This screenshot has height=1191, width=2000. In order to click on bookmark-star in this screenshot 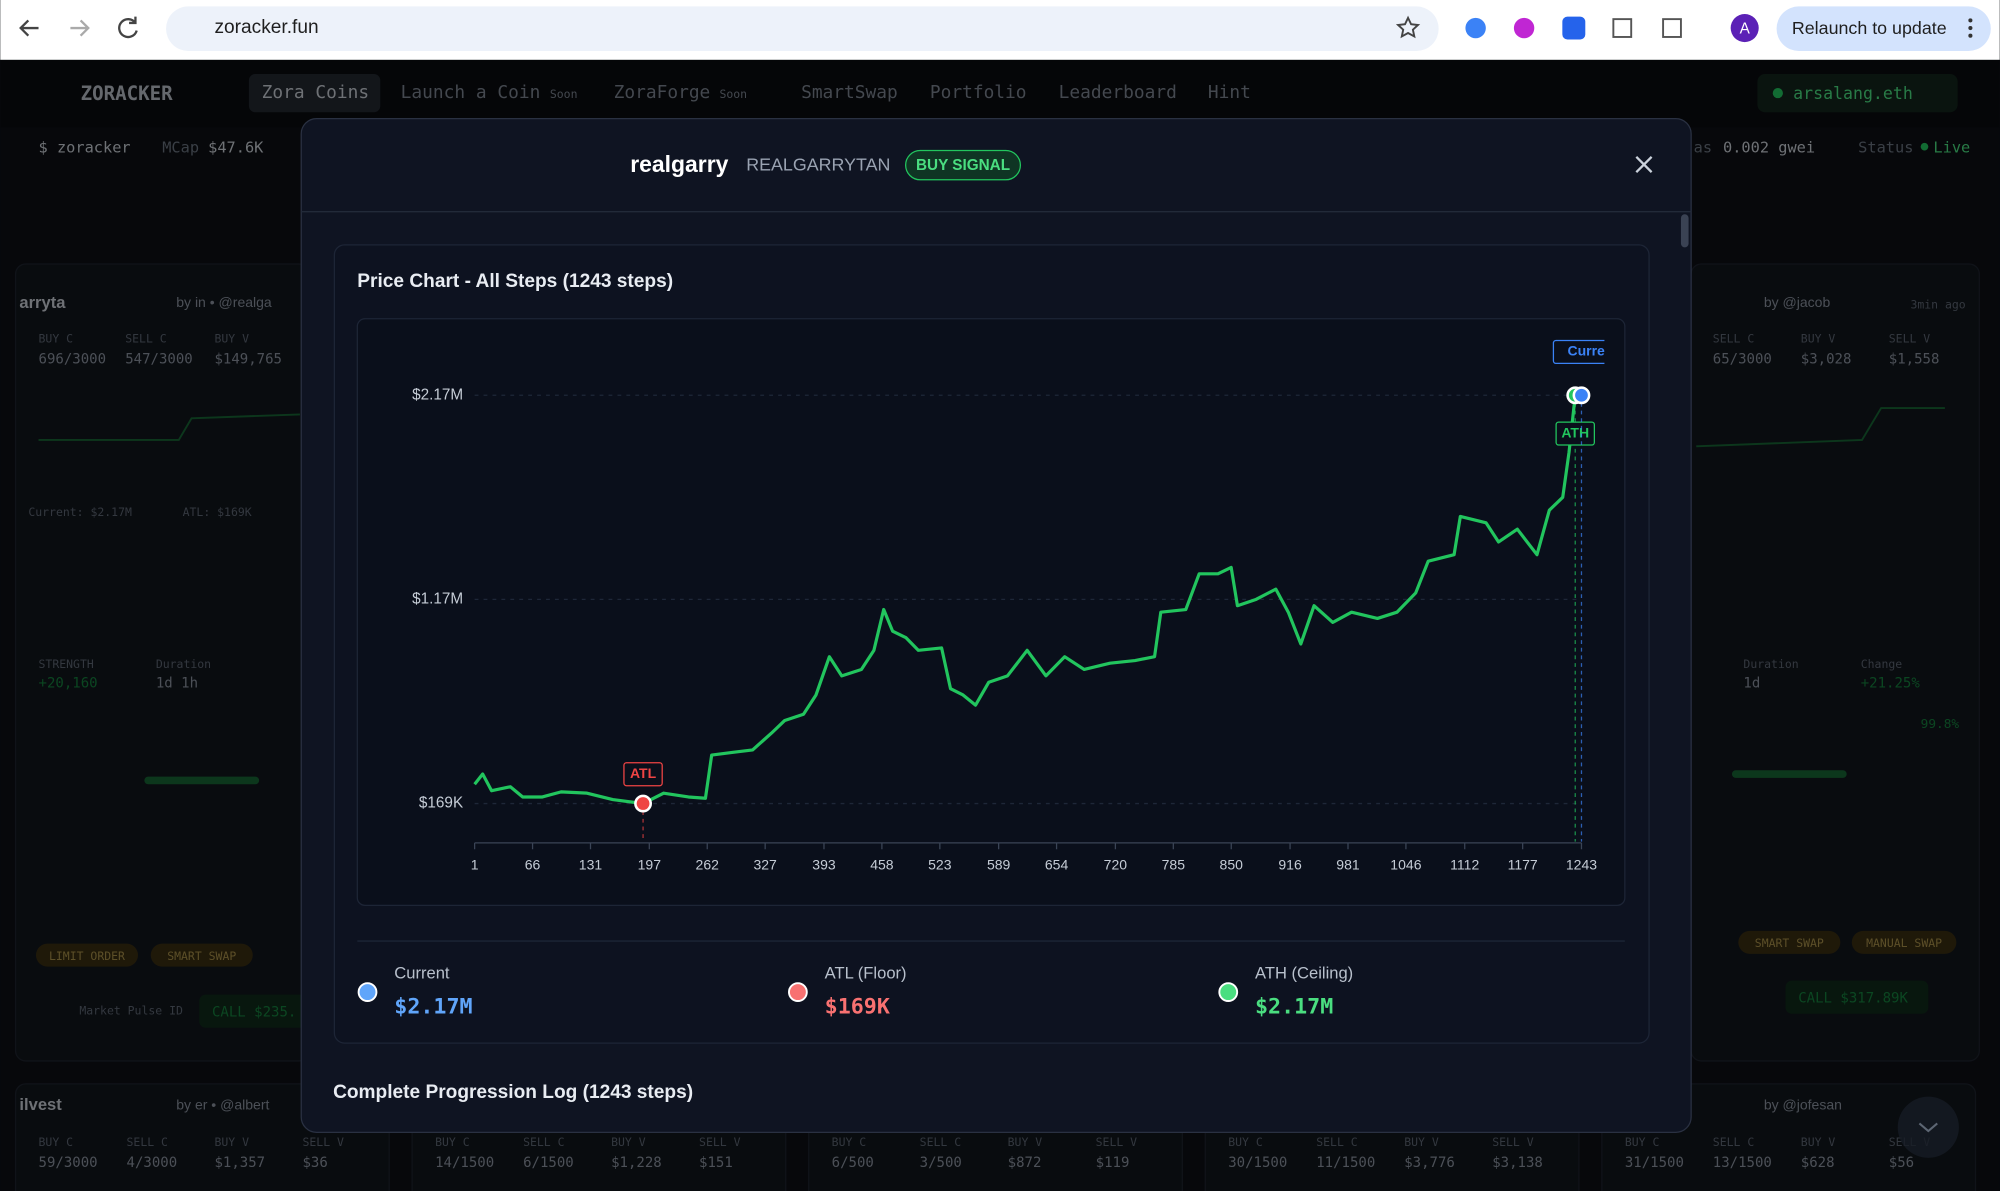, I will do `click(1408, 27)`.